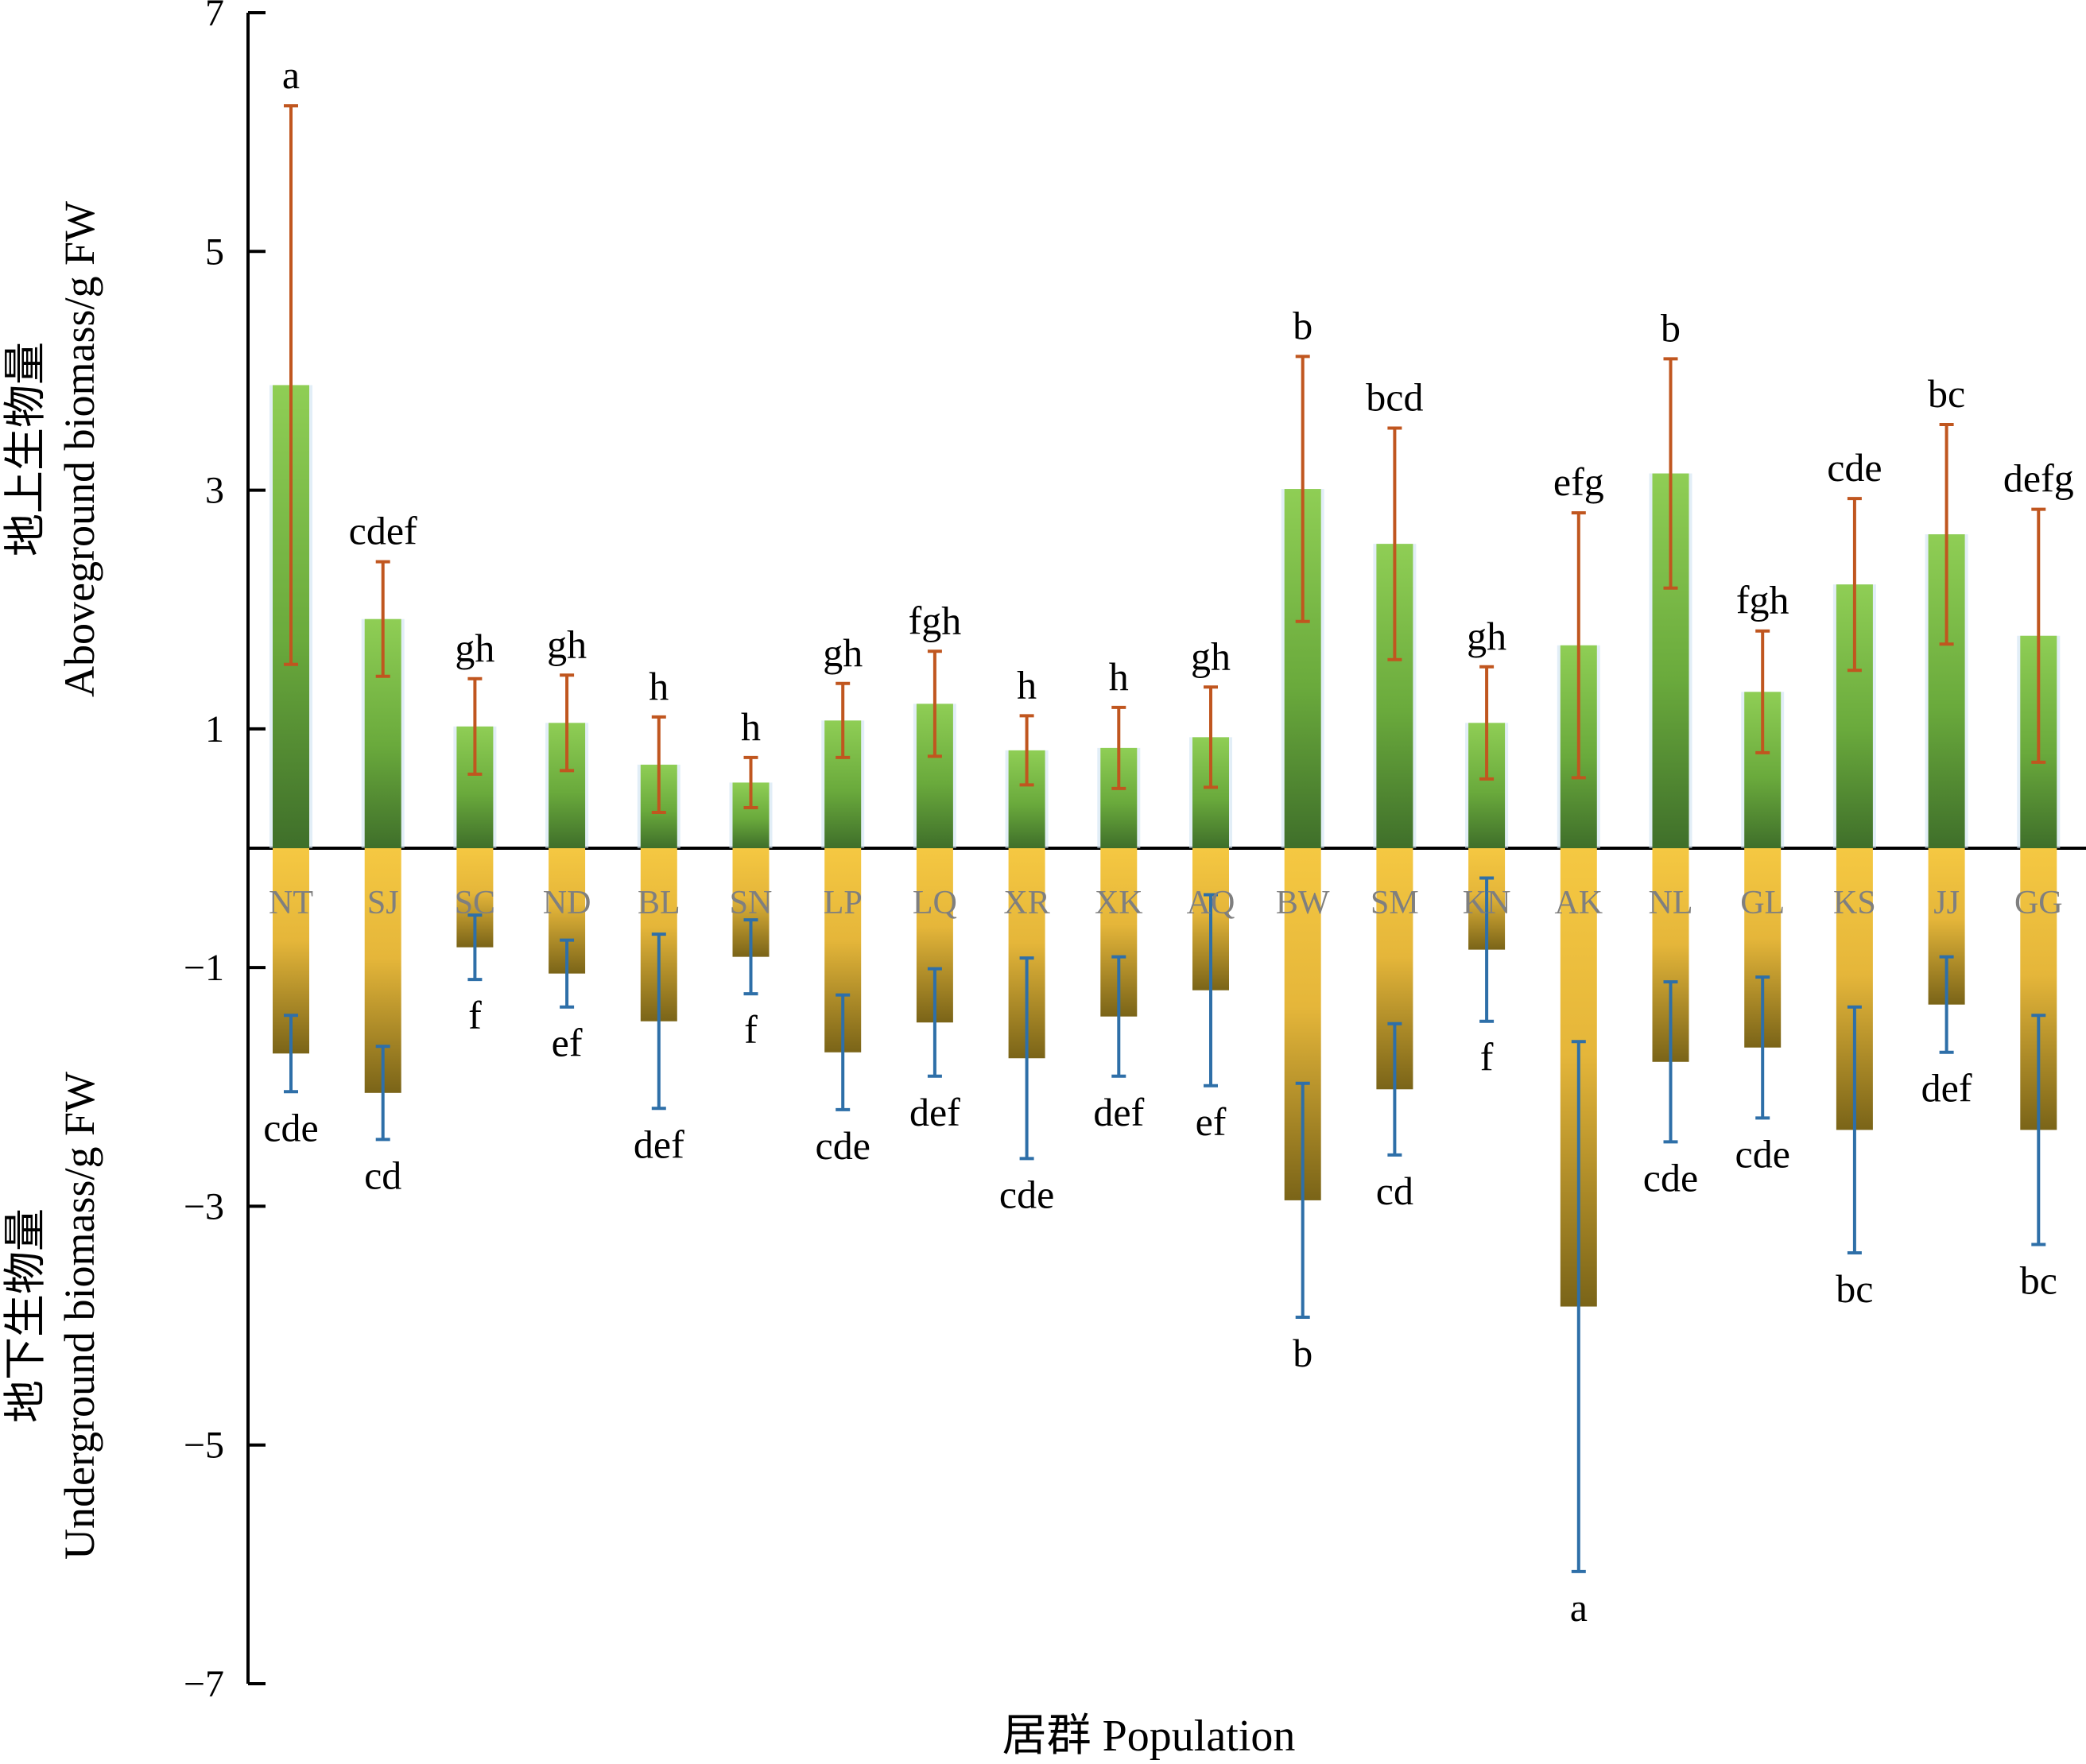 The image size is (2086, 1764). Describe the element at coordinates (291, 74) in the screenshot. I see `significance-letter-aboveground: a` at that location.